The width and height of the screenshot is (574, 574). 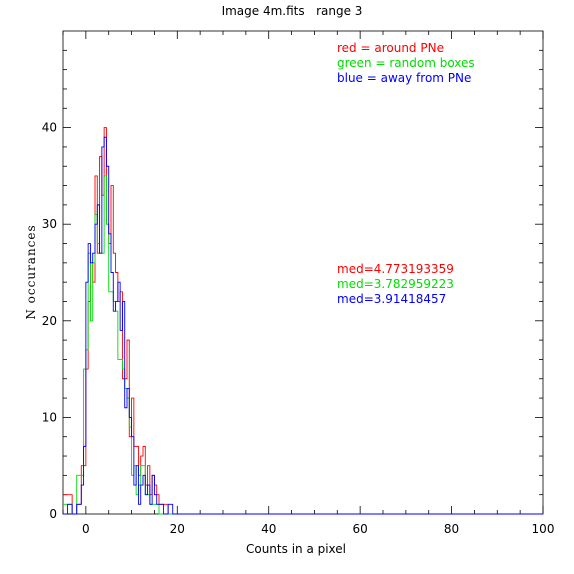 What do you see at coordinates (268, 529) in the screenshot?
I see `x-tick-label: 40` at bounding box center [268, 529].